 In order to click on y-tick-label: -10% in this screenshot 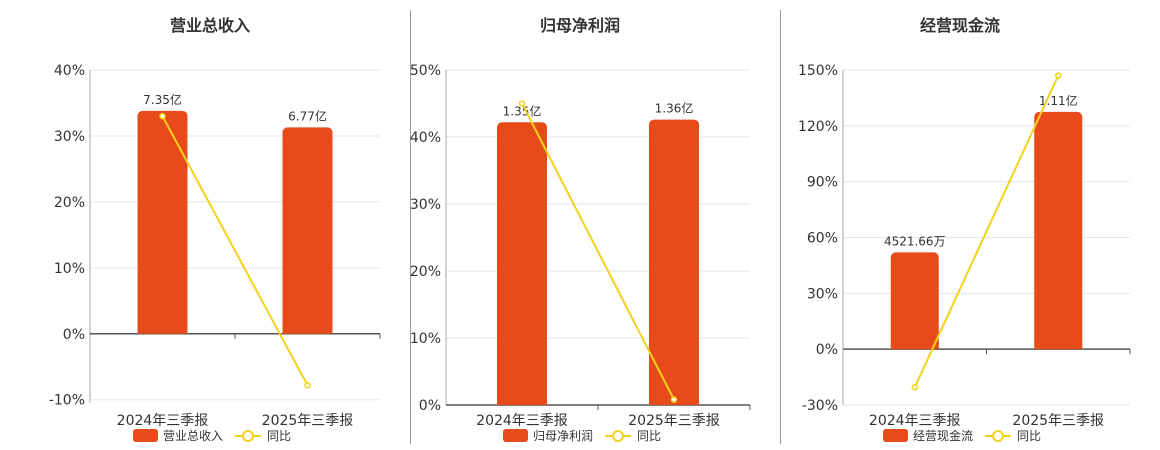, I will do `click(67, 401)`.